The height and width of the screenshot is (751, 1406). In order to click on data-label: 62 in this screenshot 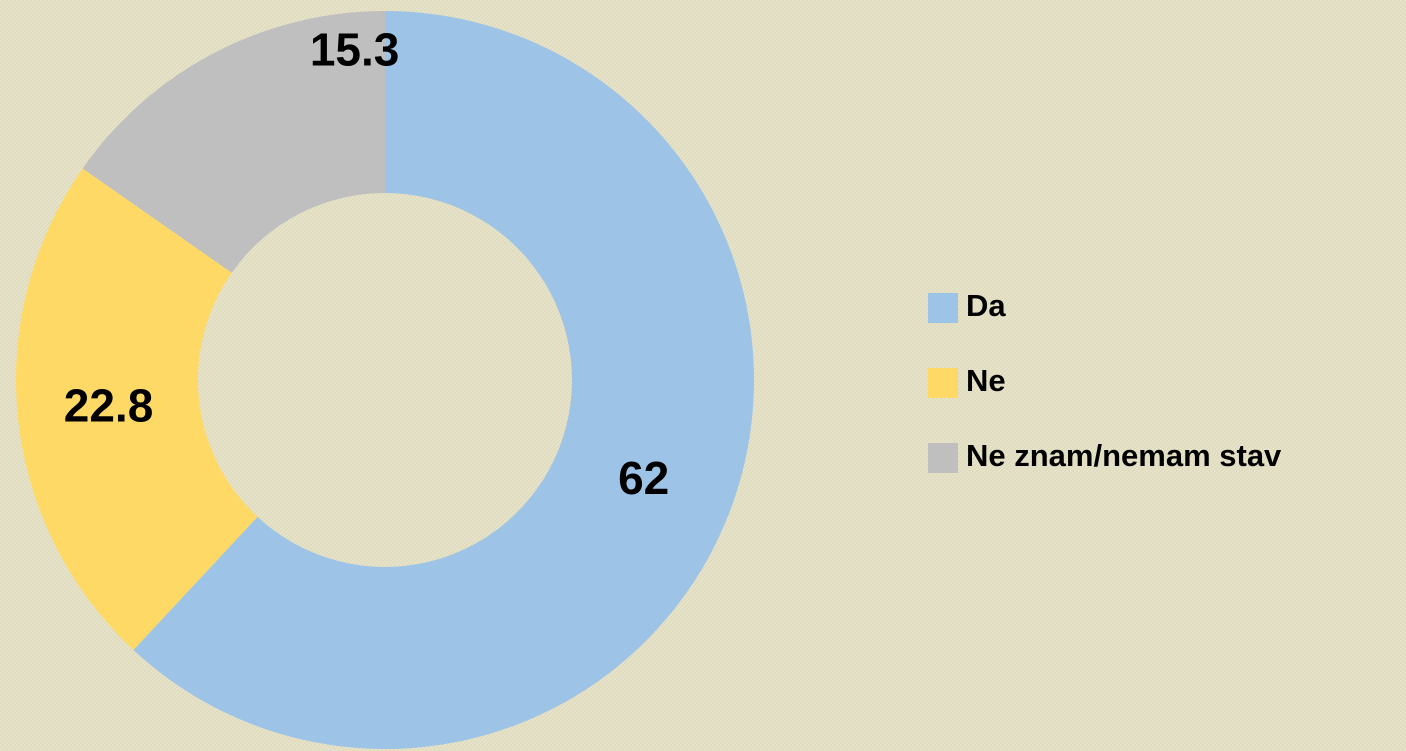, I will do `click(643, 478)`.